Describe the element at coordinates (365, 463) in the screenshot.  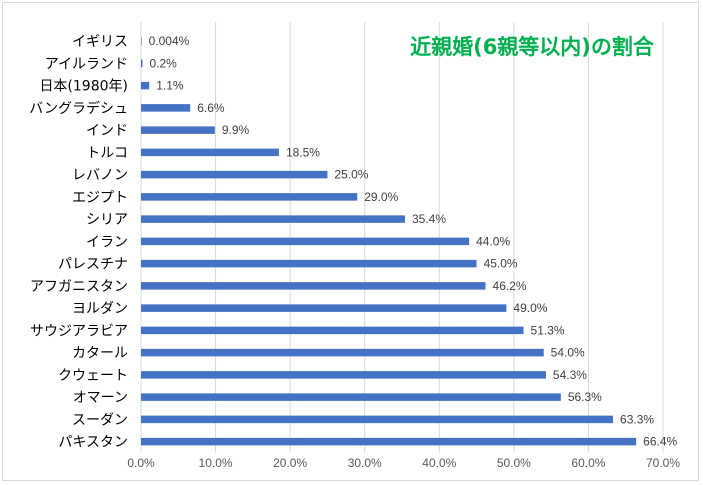
I see `x-tick-label: 30.0%` at that location.